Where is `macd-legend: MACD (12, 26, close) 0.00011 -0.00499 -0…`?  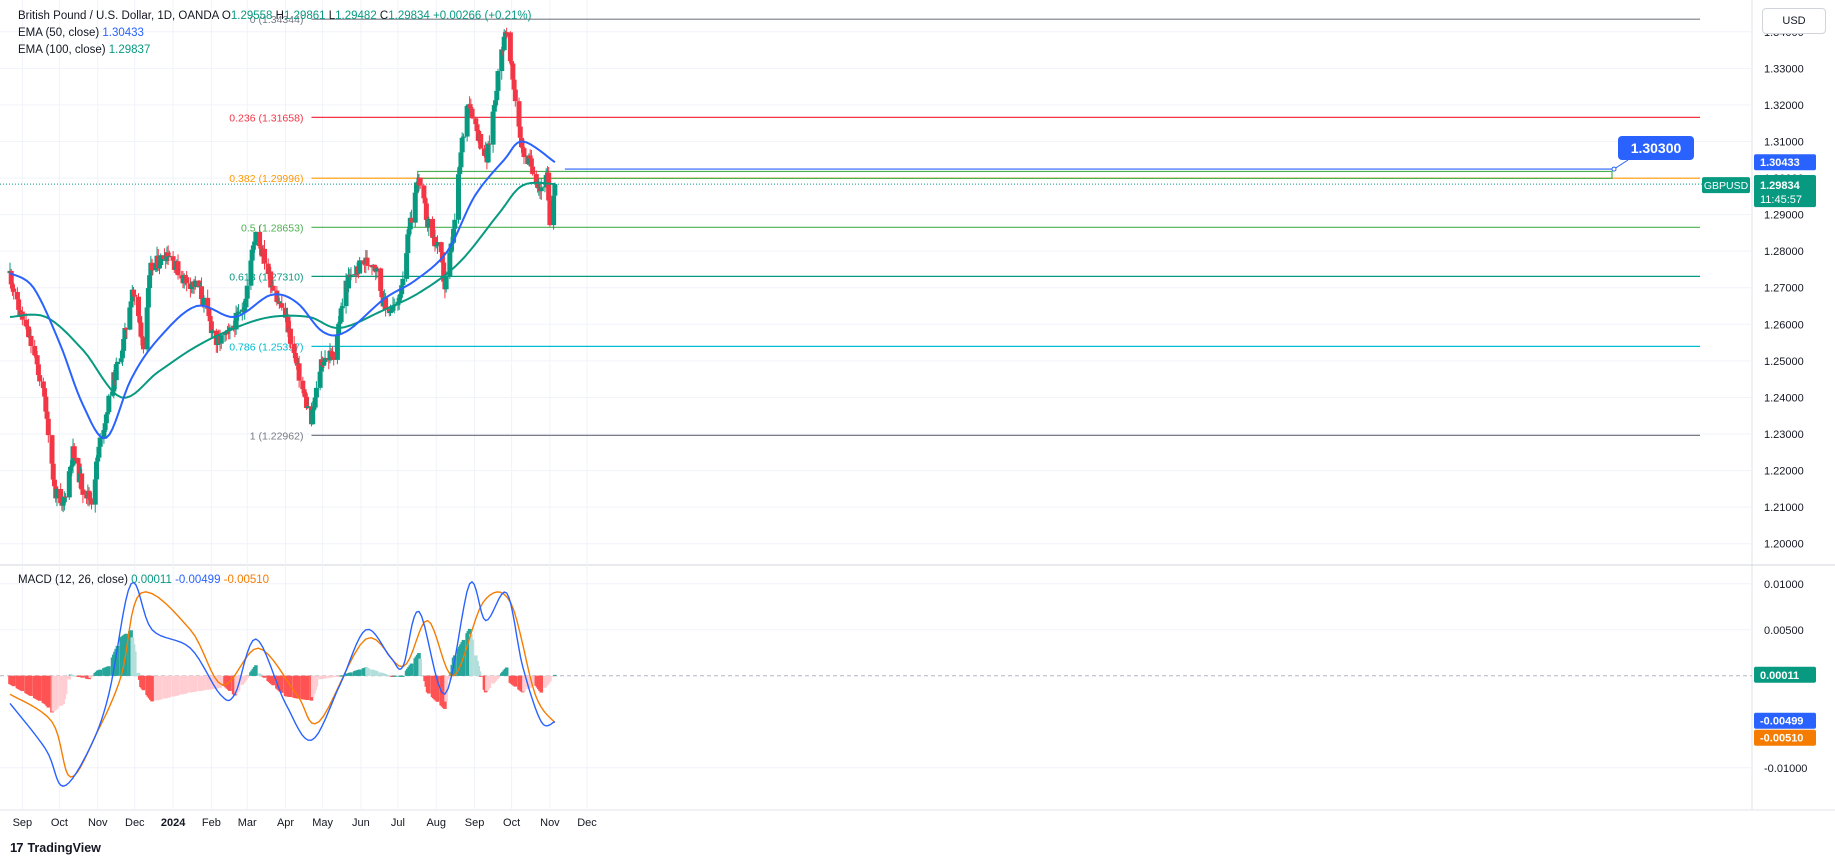 macd-legend: MACD (12, 26, close) 0.00011 -0.00499 -0… is located at coordinates (143, 580).